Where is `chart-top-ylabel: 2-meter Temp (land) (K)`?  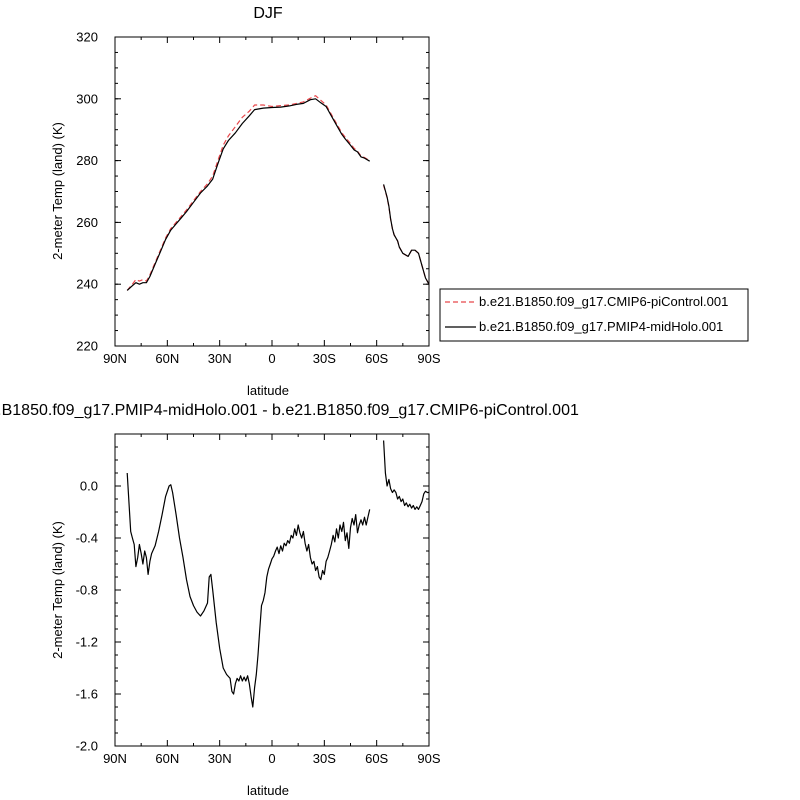 chart-top-ylabel: 2-meter Temp (land) (K) is located at coordinates (57, 191).